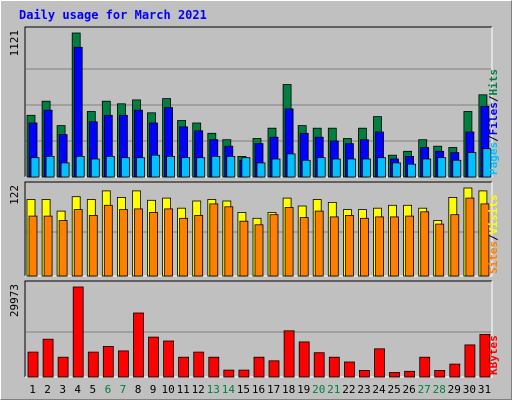  What do you see at coordinates (439, 389) in the screenshot?
I see `x-tick-label-day-28: 28` at bounding box center [439, 389].